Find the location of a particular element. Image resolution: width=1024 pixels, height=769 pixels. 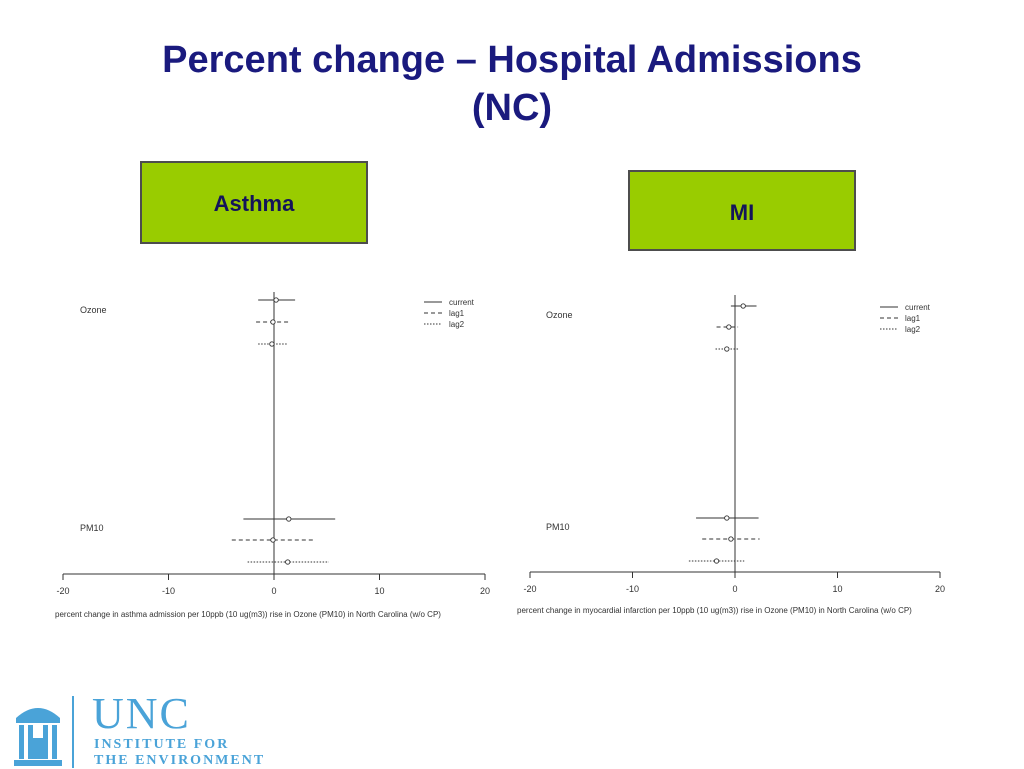

chart2-x-tick-label: 20 is located at coordinates (940, 589).